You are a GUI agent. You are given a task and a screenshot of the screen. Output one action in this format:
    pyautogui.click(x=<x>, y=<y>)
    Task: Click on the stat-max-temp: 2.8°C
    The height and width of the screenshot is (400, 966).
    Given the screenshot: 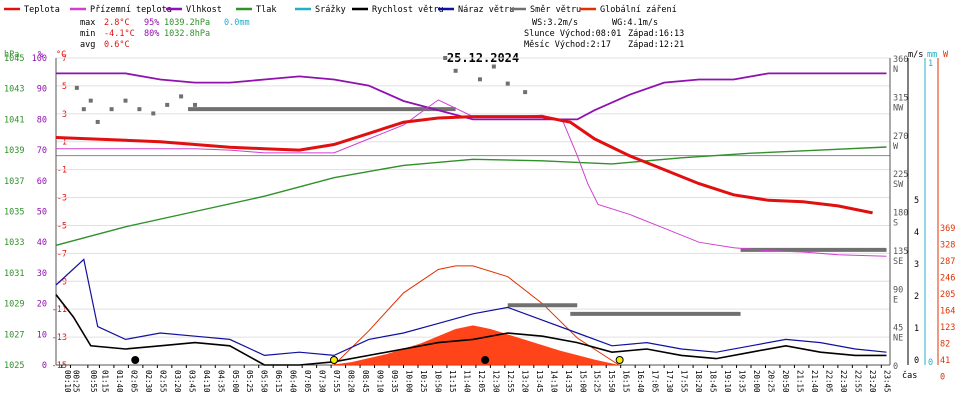 What is the action you would take?
    pyautogui.click(x=117, y=23)
    